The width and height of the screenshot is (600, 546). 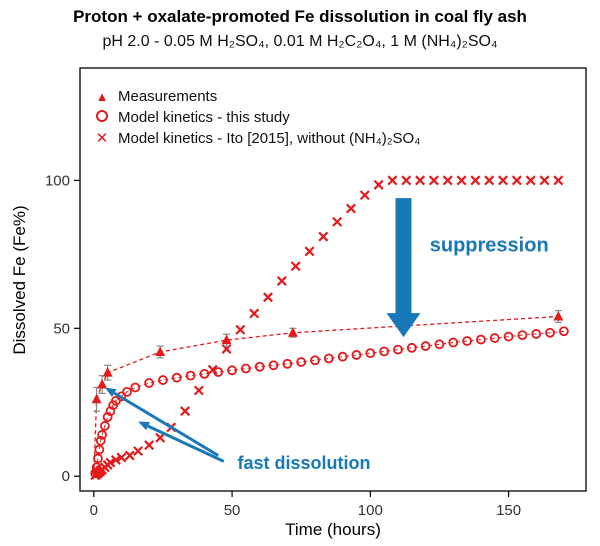 I want to click on legend-item-model-this-study: Model kinetics - this study, so click(x=256, y=117).